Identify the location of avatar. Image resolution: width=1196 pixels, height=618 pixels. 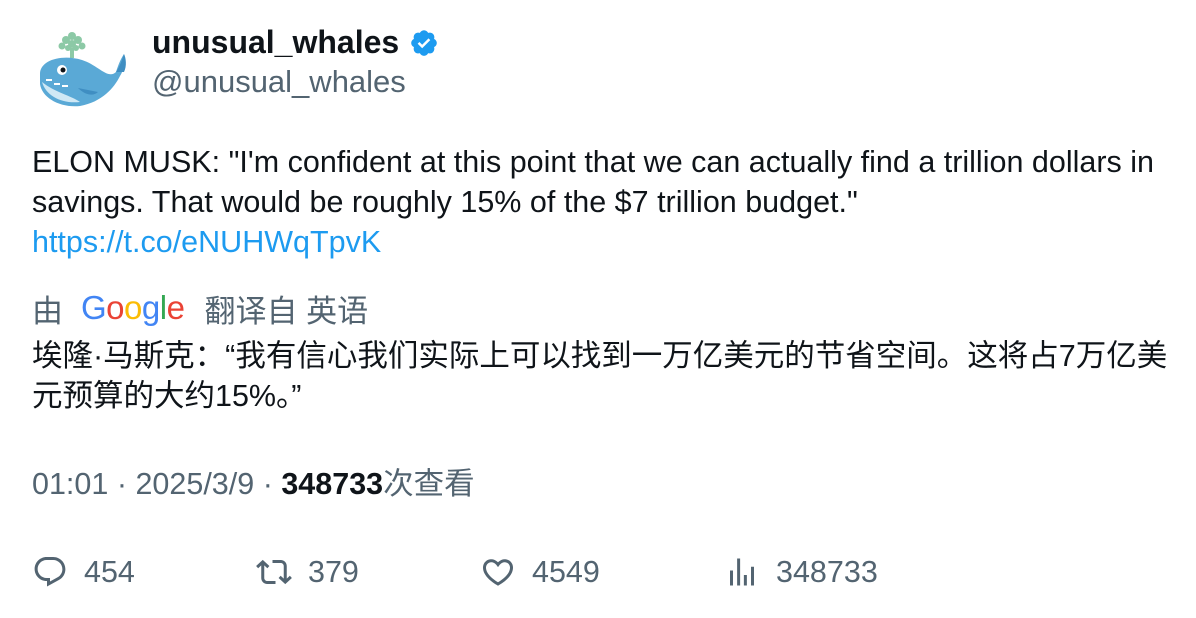
(80, 70).